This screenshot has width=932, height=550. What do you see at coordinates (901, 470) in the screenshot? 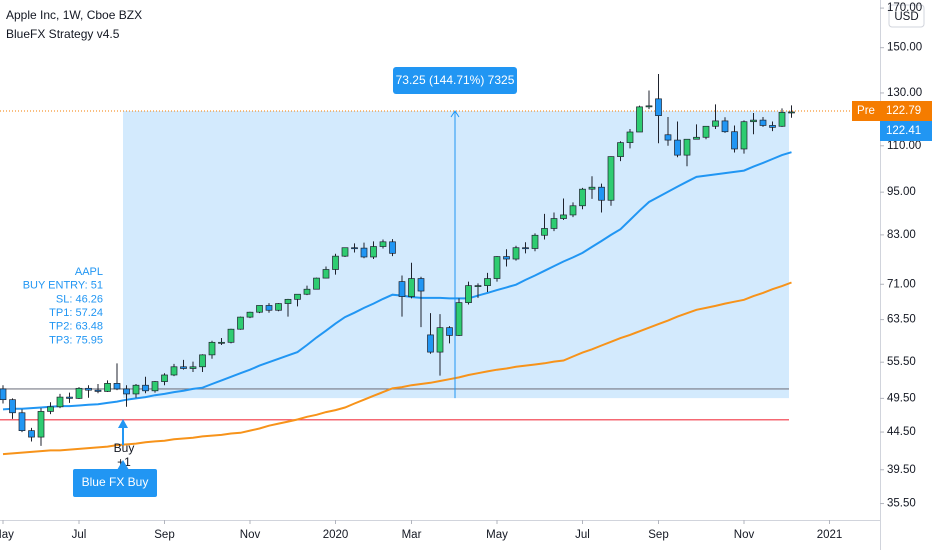
I see `y-tick-label: 39.50` at bounding box center [901, 470].